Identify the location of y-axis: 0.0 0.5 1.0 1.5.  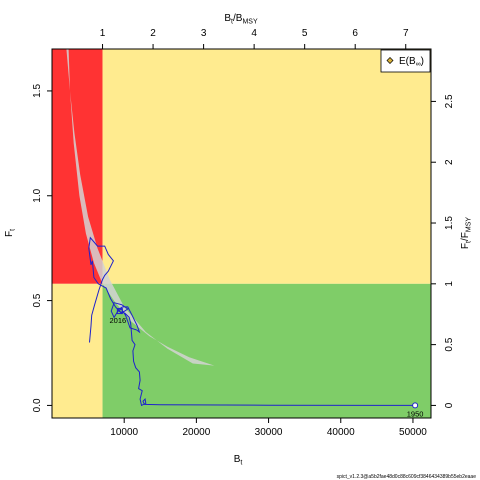
(42, 248).